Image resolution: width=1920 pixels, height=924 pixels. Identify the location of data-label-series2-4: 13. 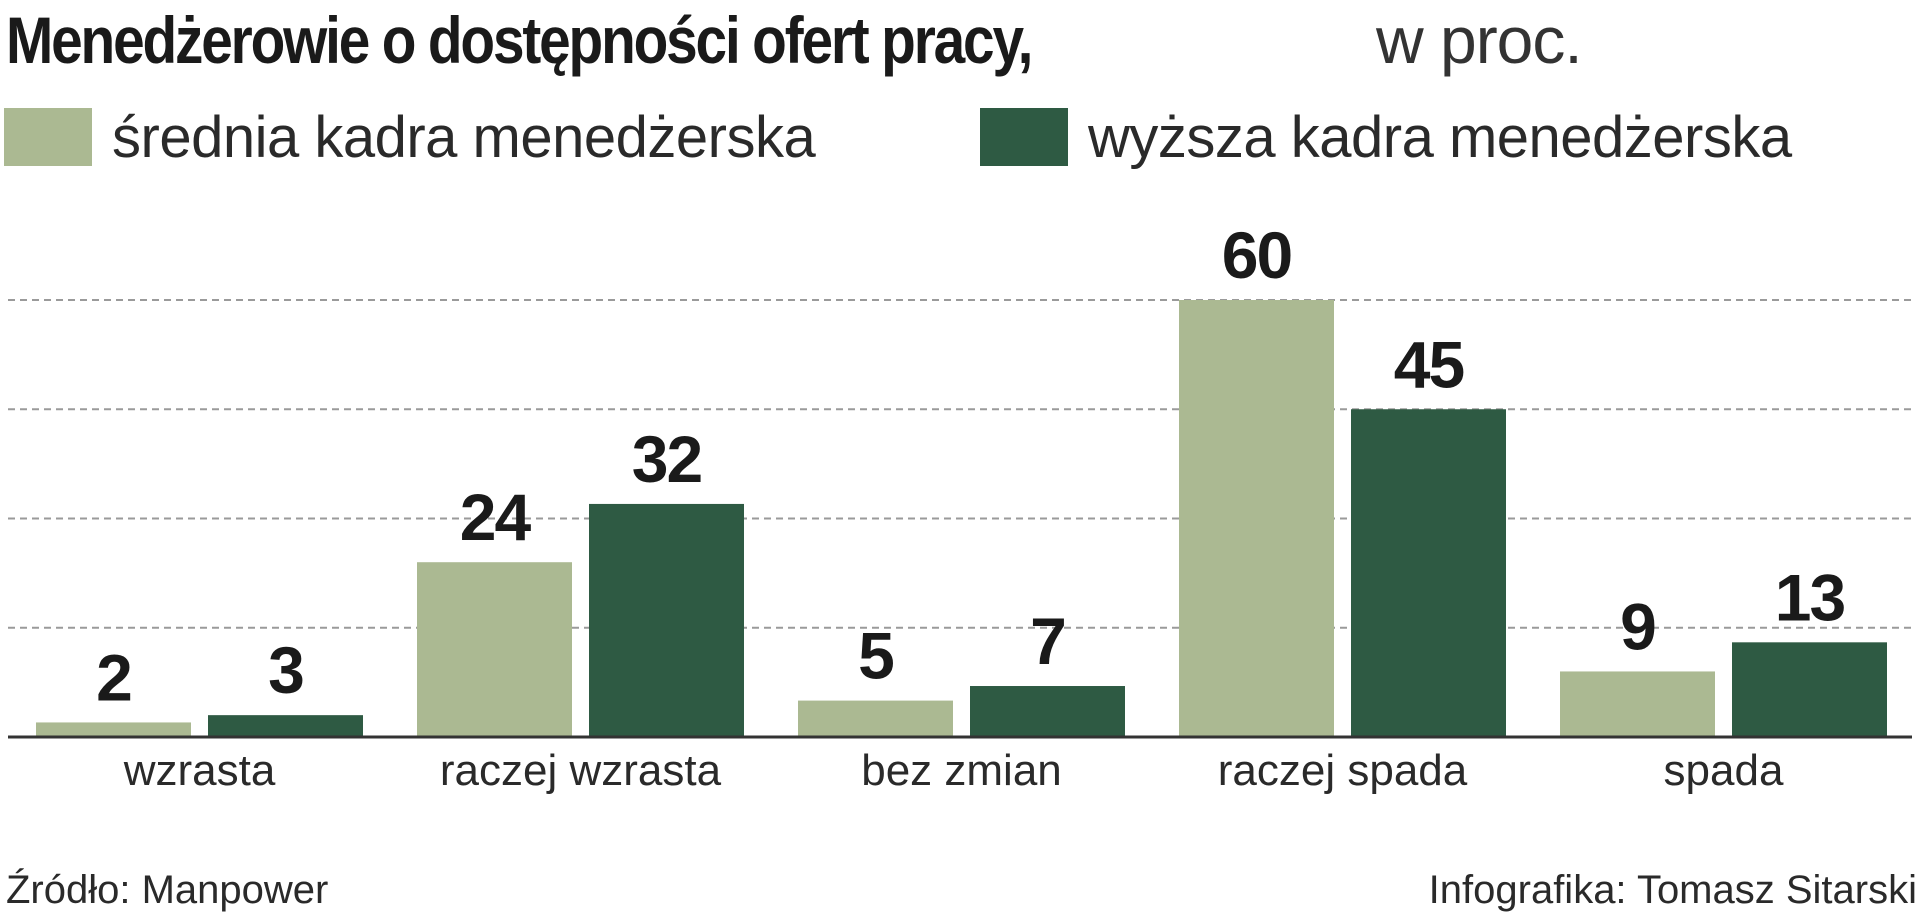
(1810, 597).